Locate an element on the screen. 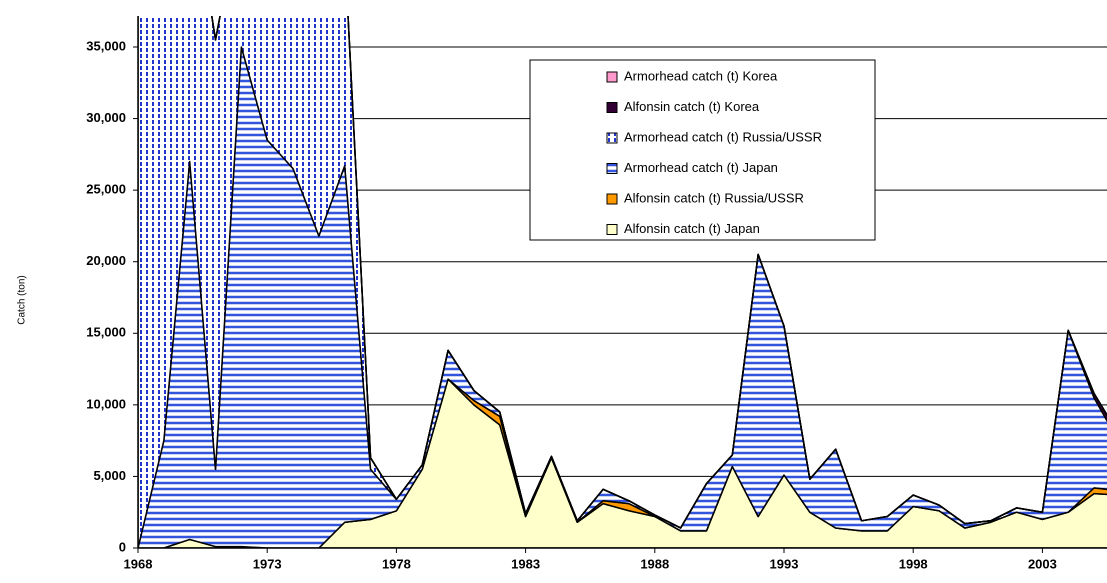 This screenshot has height=583, width=1107. legend-box is located at coordinates (702, 150).